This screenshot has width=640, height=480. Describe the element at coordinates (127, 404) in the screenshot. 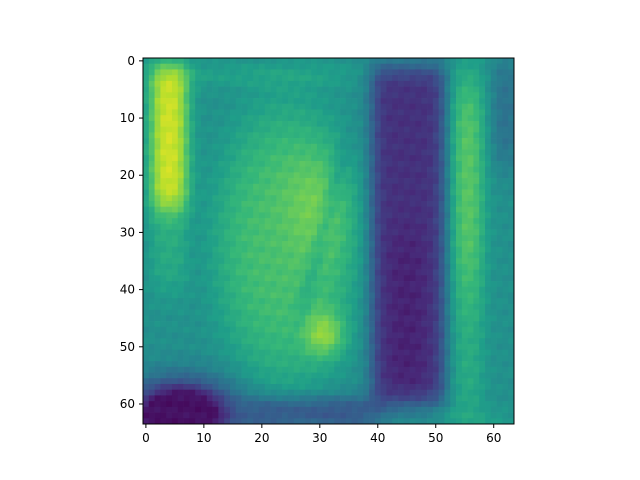

I see `y-tick-label: 60` at that location.